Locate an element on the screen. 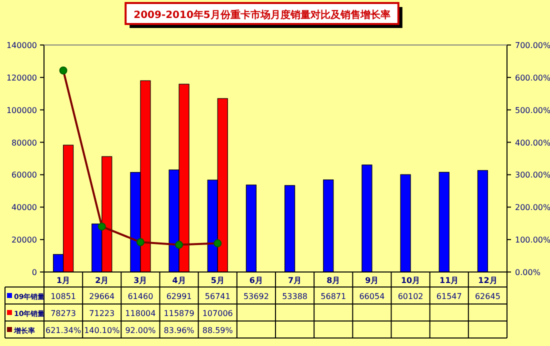 This screenshot has height=346, width=550. x-tick-label: 1月 is located at coordinates (63, 280).